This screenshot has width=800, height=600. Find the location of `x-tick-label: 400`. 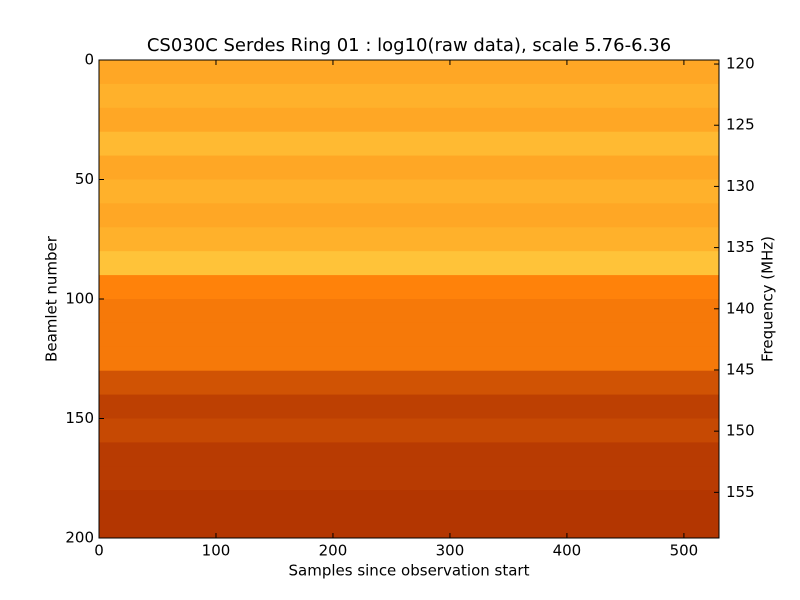

x-tick-label: 400 is located at coordinates (567, 551).